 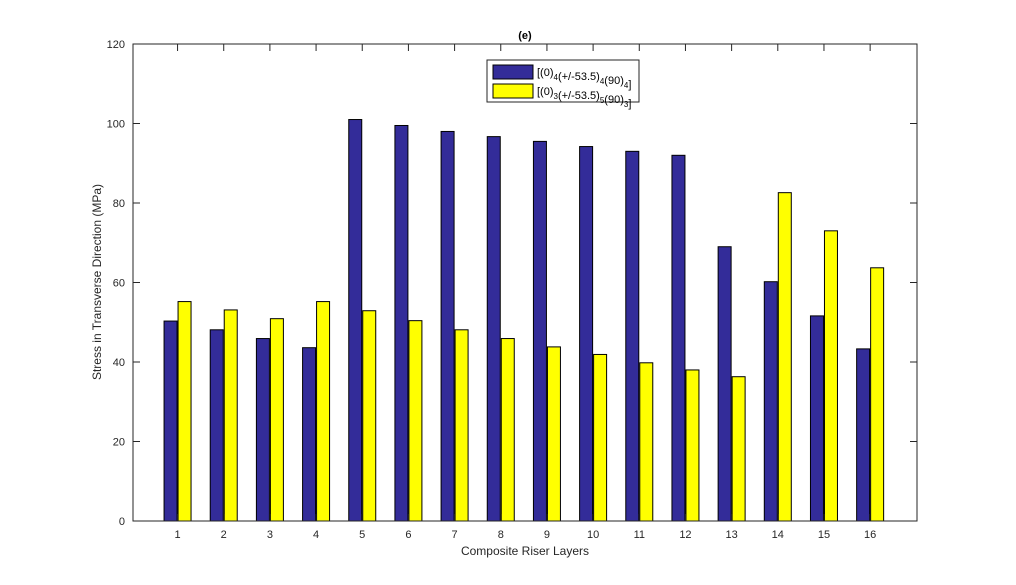 I want to click on y-tick-label: 60, so click(x=119, y=284).